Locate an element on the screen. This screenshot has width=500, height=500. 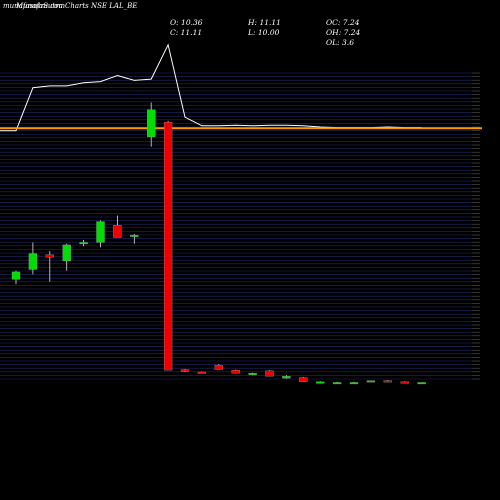
watermark: munafasutra.com is located at coordinates (34, 6).